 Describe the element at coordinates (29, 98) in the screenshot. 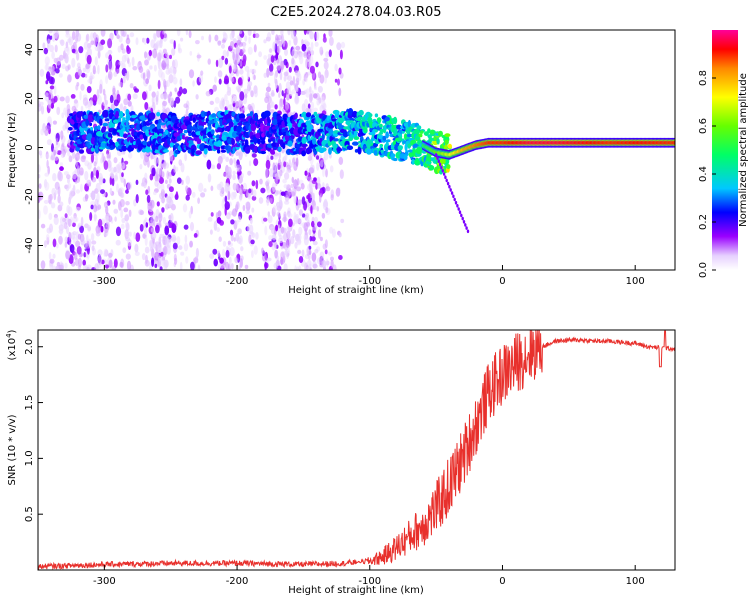

I see `y-tick-label: 20` at that location.